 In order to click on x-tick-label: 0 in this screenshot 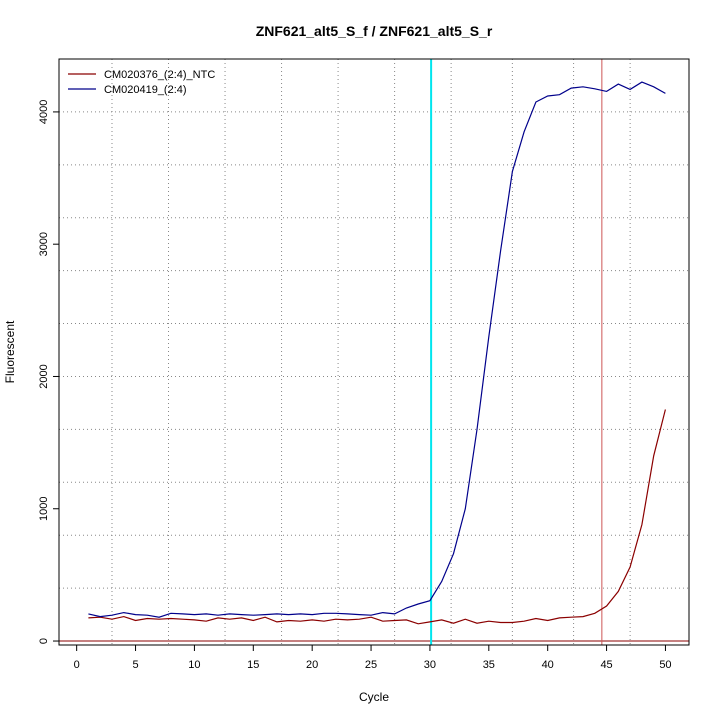, I will do `click(77, 665)`.